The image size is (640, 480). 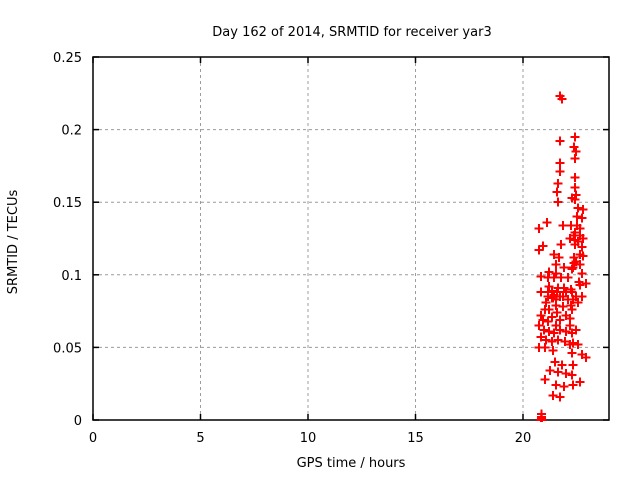 I want to click on y-tick-label: 0.2, so click(x=71, y=131).